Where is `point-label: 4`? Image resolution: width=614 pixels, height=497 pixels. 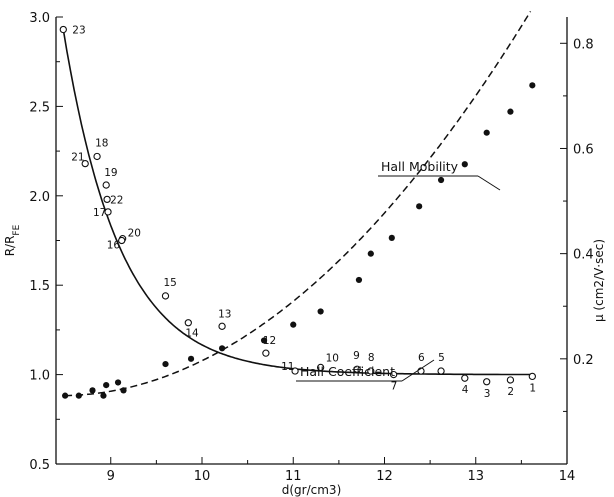 point-label: 4 is located at coordinates (465, 390).